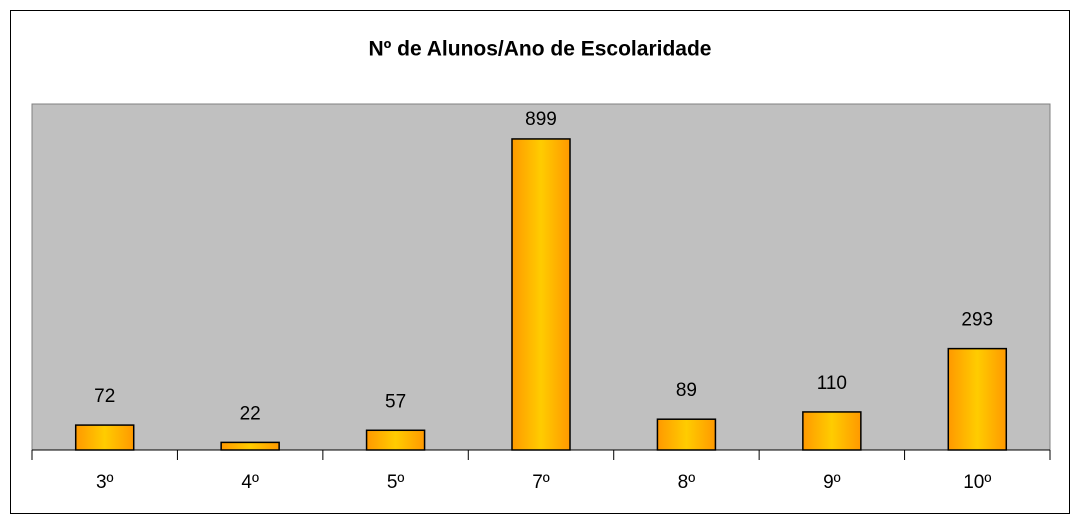 The height and width of the screenshot is (523, 1079). What do you see at coordinates (540, 49) in the screenshot?
I see `chart-title: Nº de Alunos/Ano de Escolaridade` at bounding box center [540, 49].